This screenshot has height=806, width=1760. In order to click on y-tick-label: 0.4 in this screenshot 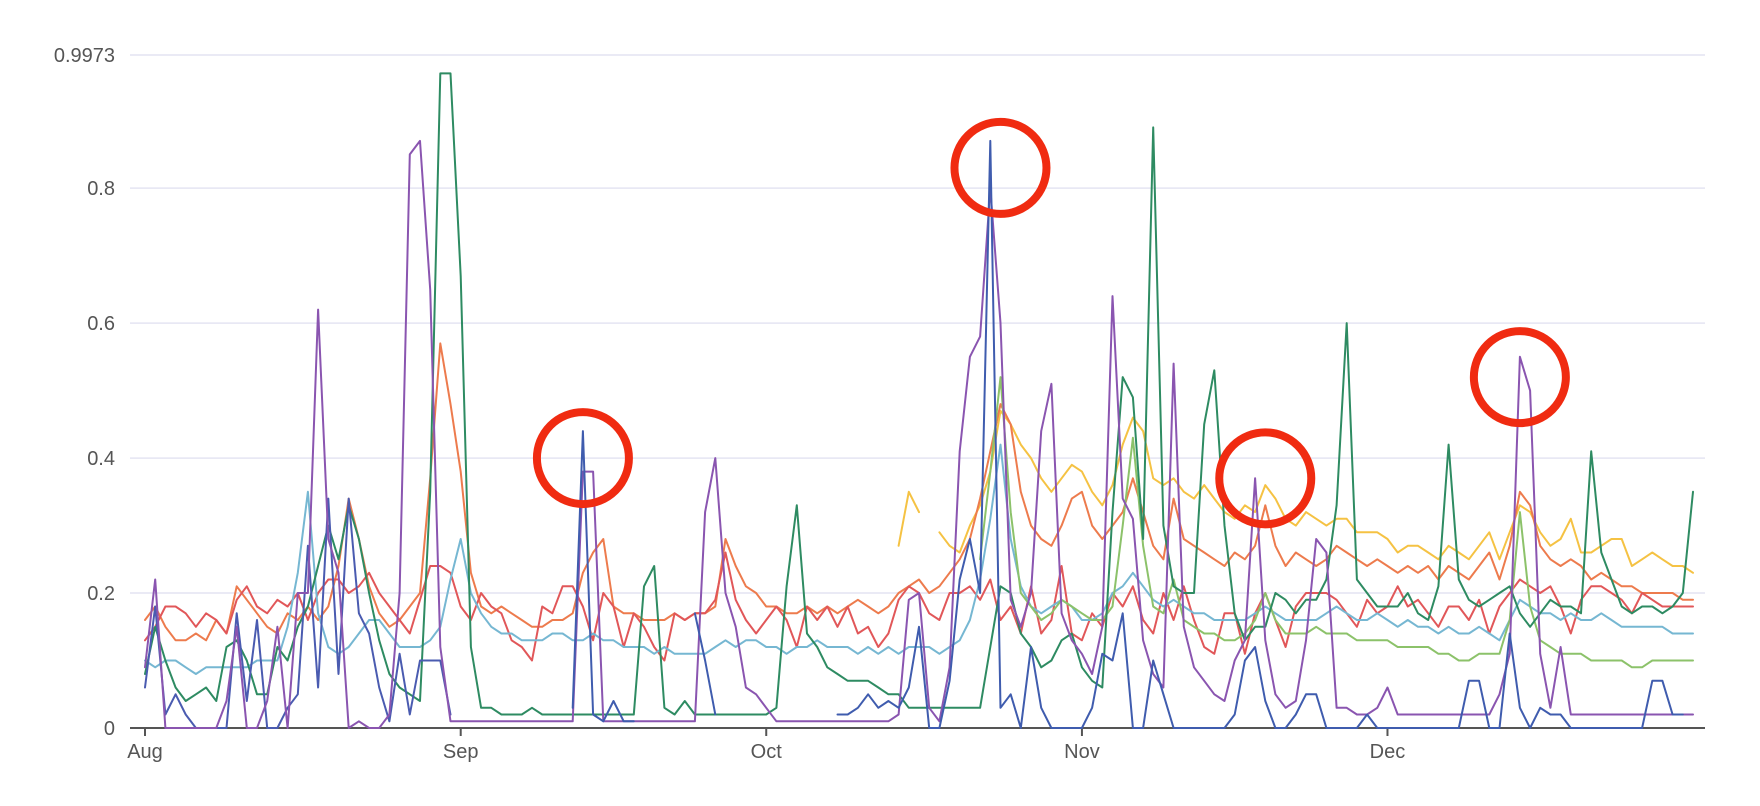, I will do `click(101, 459)`.